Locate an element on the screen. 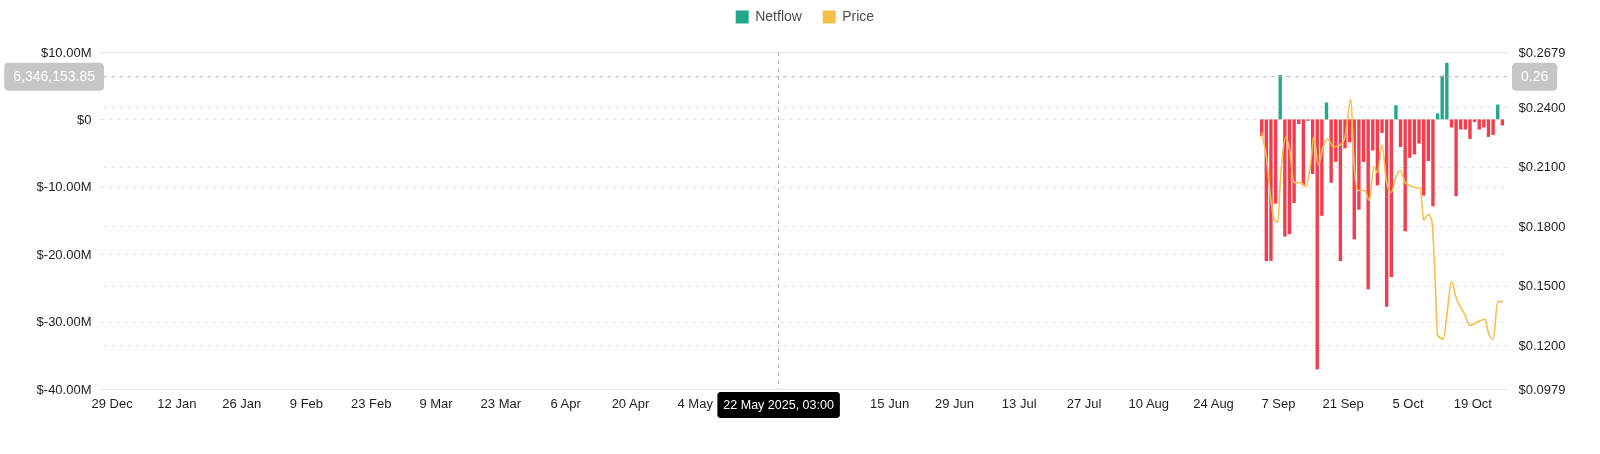 The width and height of the screenshot is (1600, 454). ref-line-label: 6,346,153.85 is located at coordinates (54, 75).